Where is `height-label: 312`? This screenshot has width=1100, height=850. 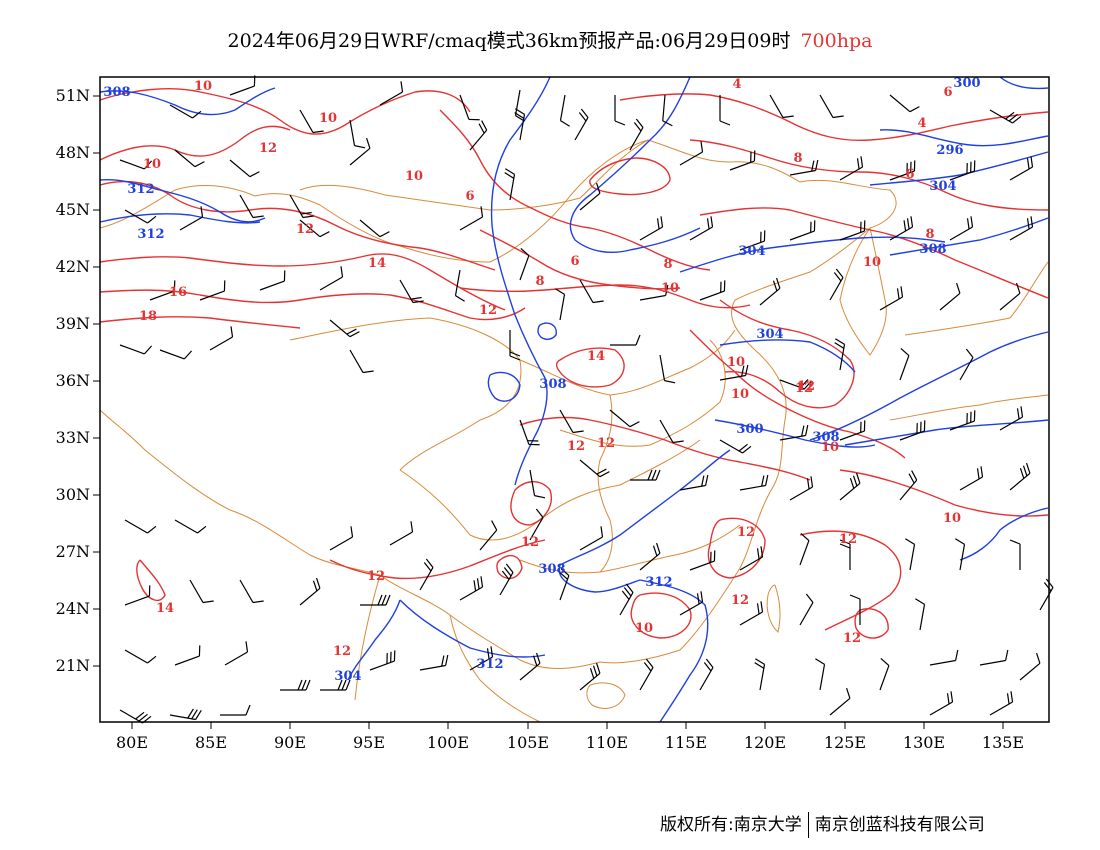 height-label: 312 is located at coordinates (658, 582).